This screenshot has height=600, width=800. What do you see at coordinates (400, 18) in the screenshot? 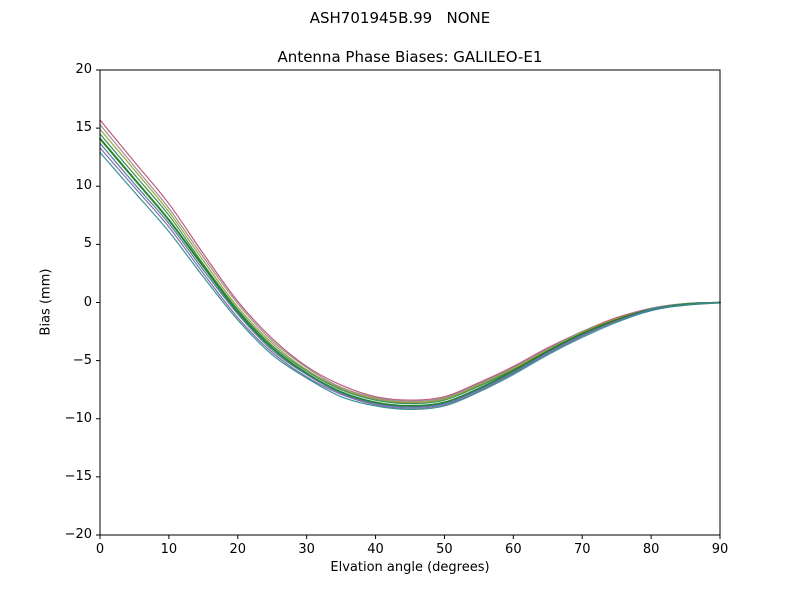
I see `figure-suptitle: ASH701945B.99 NONE` at bounding box center [400, 18].